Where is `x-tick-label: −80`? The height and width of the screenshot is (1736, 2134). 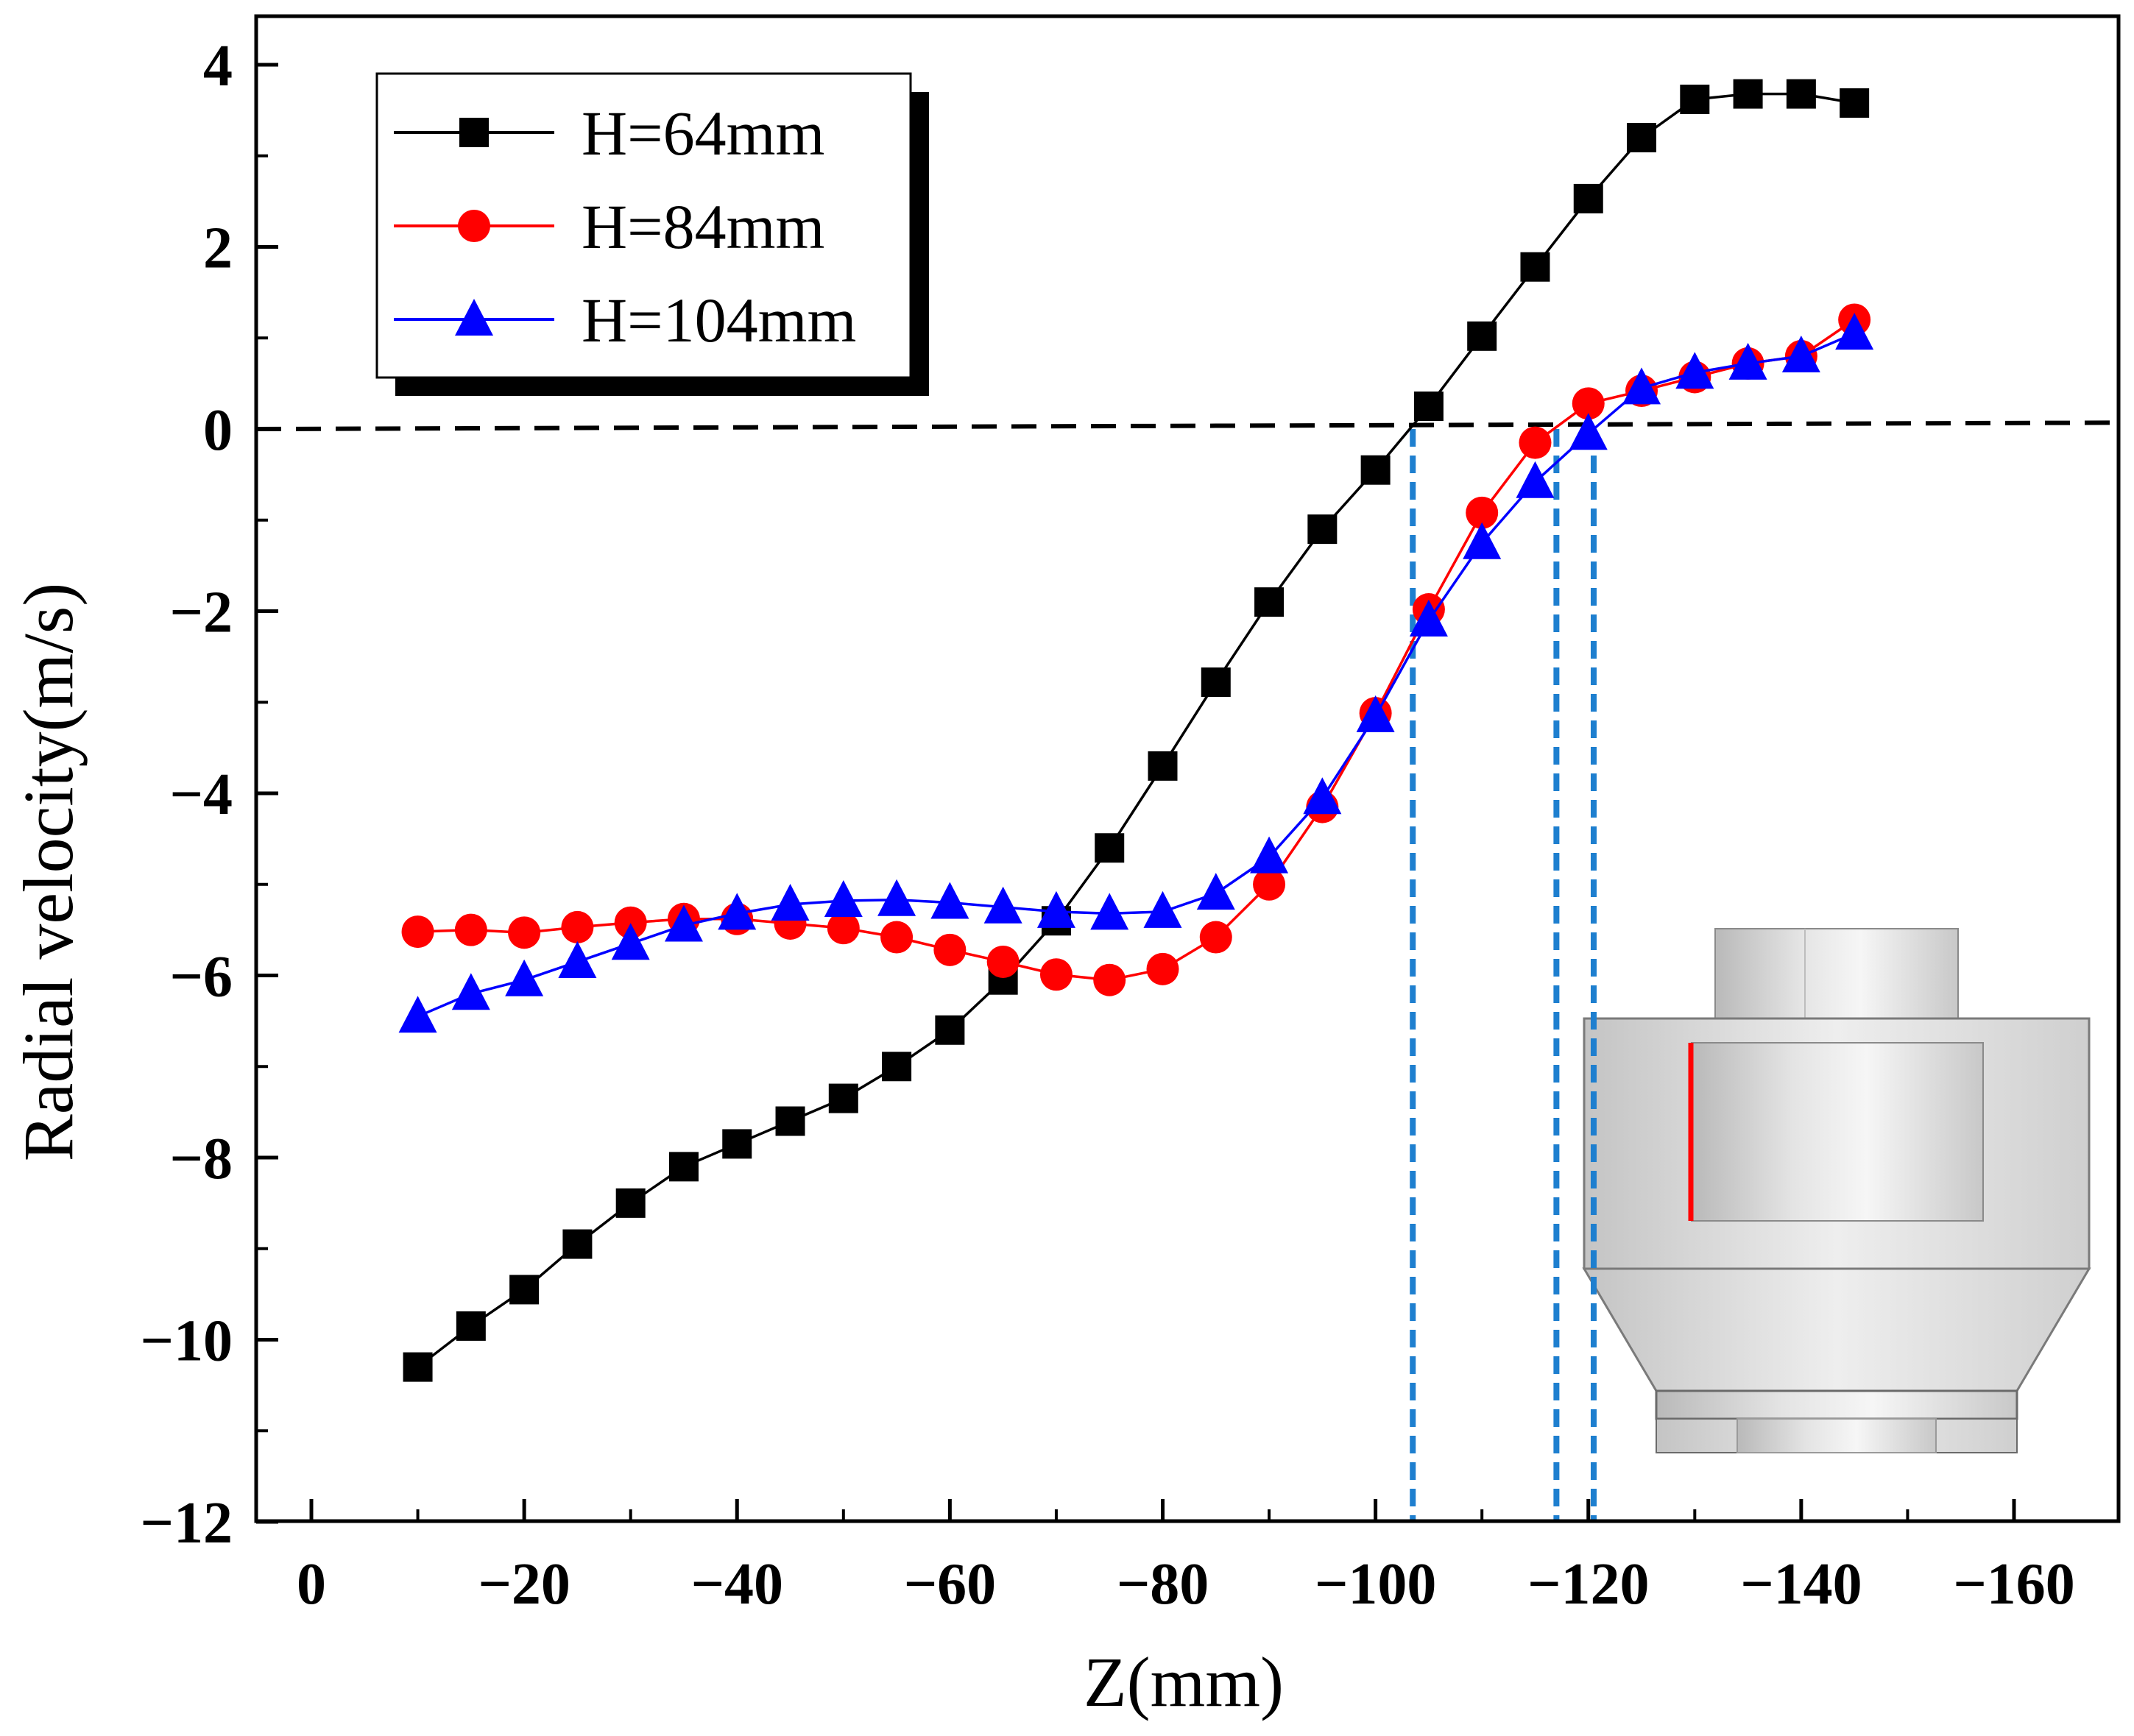
x-tick-label: −80 is located at coordinates (1163, 1584).